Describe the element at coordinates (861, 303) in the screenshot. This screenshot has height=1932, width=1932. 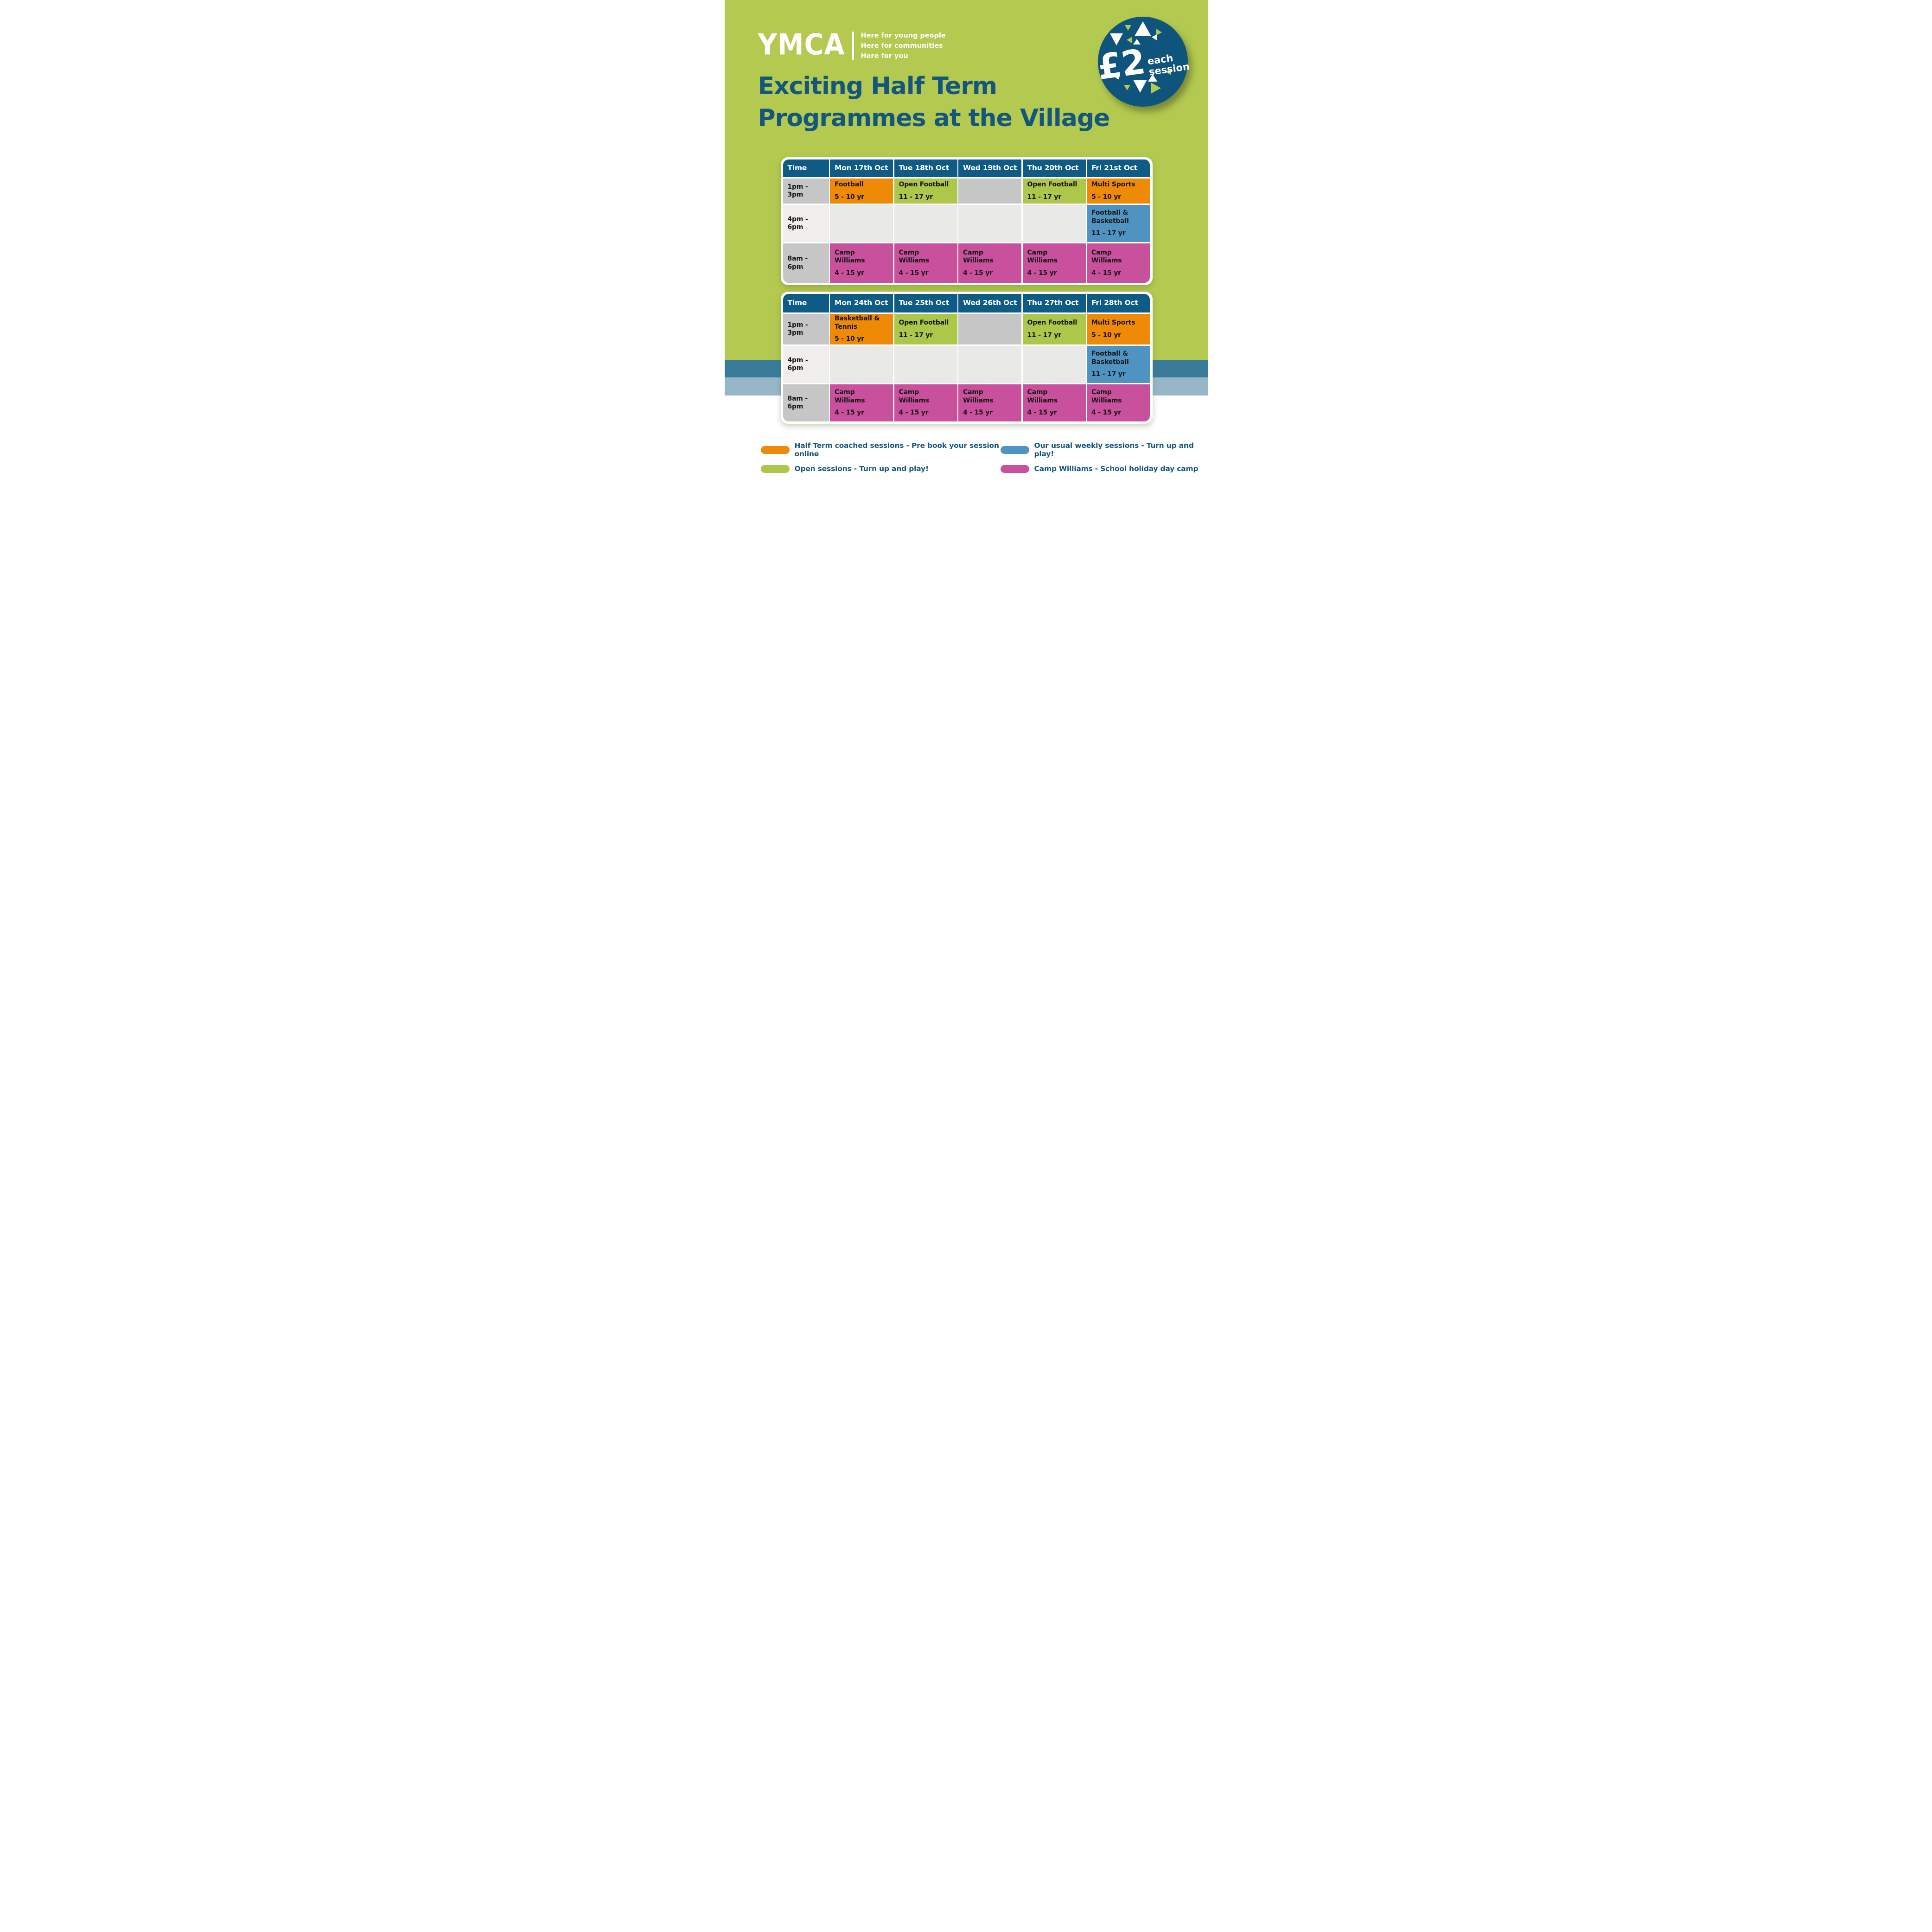
I see `day-column-header: Mon 24th Oct` at that location.